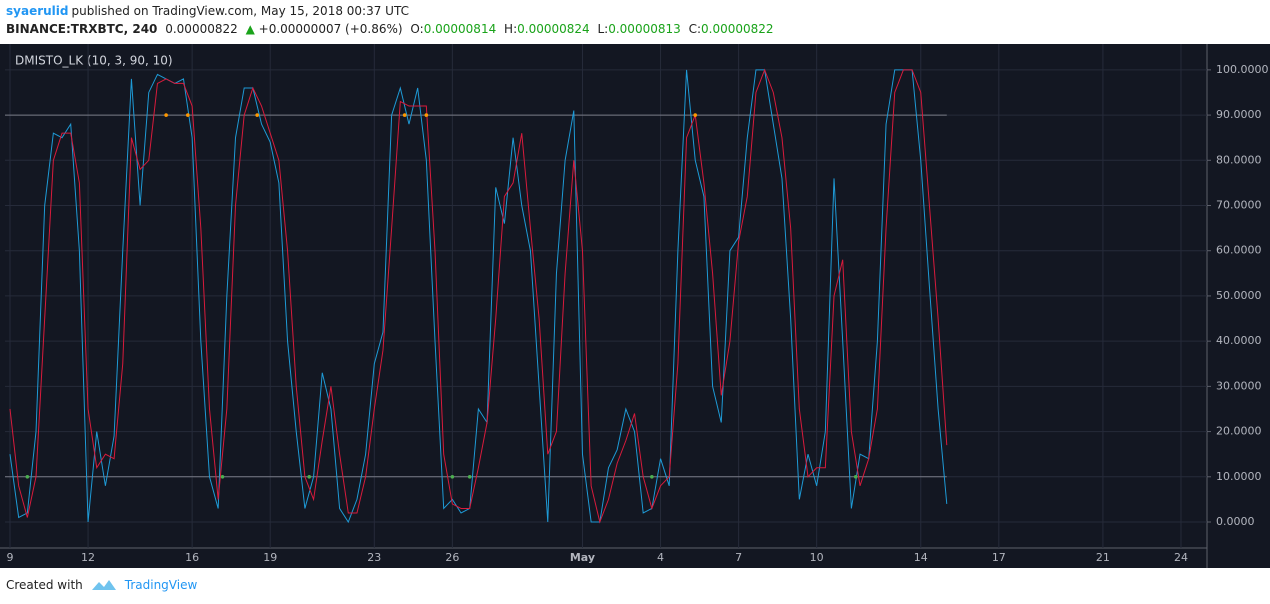  What do you see at coordinates (88, 557) in the screenshot?
I see `x-tick-label: 12` at bounding box center [88, 557].